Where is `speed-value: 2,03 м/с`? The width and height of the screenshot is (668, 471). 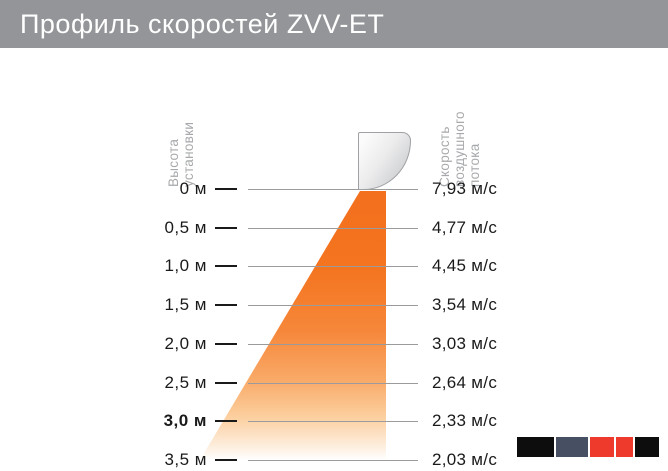 speed-value: 2,03 м/с is located at coordinates (465, 459).